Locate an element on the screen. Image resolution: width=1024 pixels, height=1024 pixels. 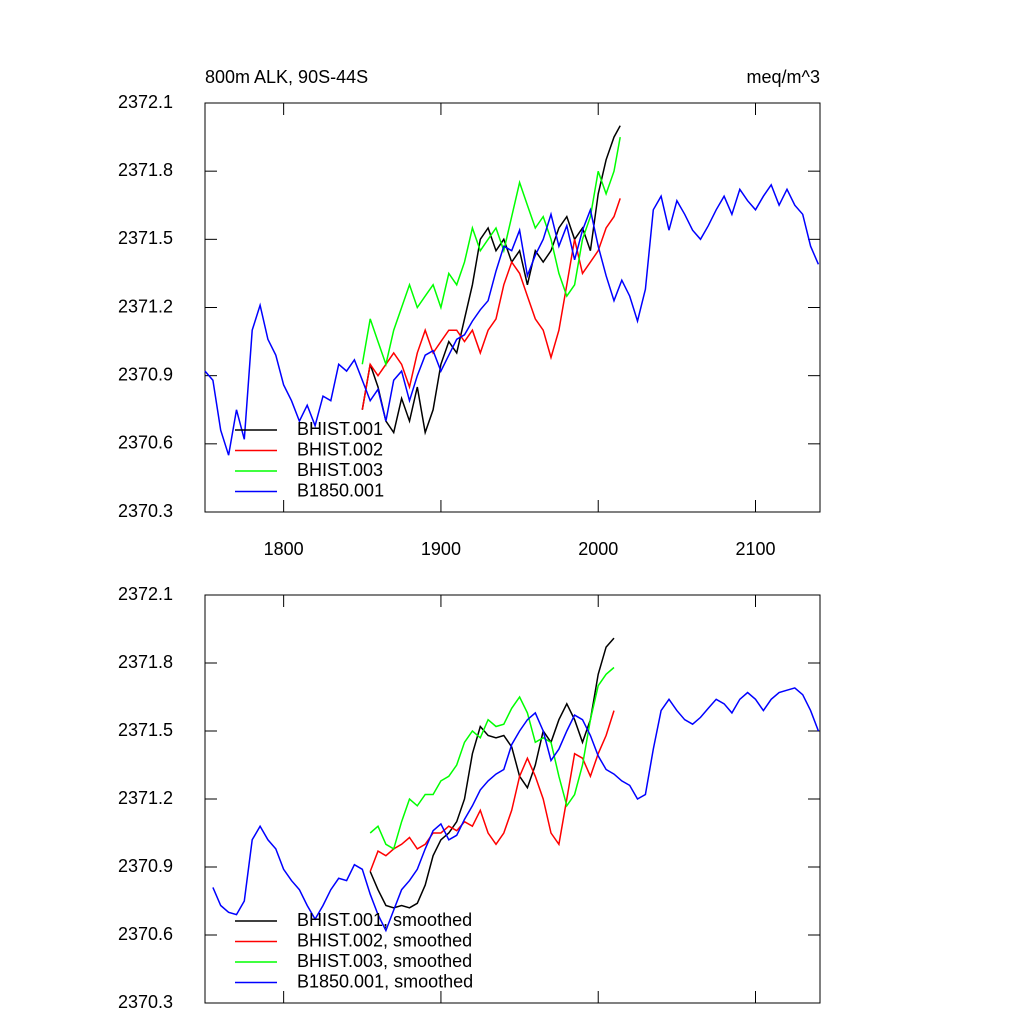
legend-label: BHIST.001 is located at coordinates (340, 429).